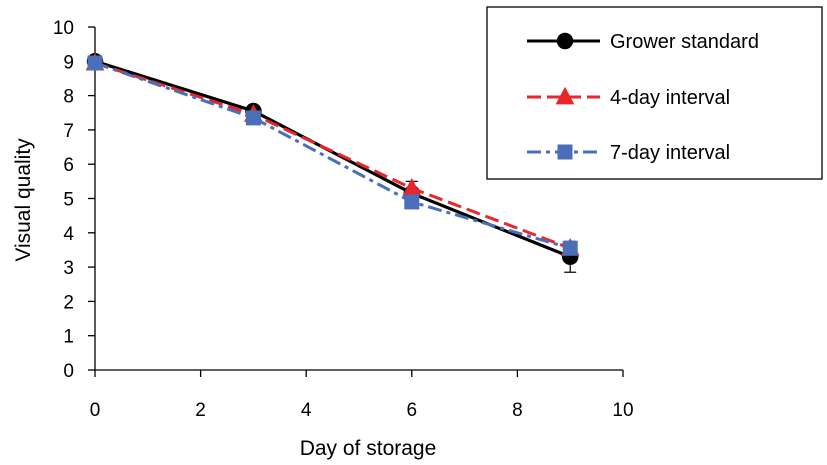  Describe the element at coordinates (68, 371) in the screenshot. I see `y-tick-label: 0` at that location.